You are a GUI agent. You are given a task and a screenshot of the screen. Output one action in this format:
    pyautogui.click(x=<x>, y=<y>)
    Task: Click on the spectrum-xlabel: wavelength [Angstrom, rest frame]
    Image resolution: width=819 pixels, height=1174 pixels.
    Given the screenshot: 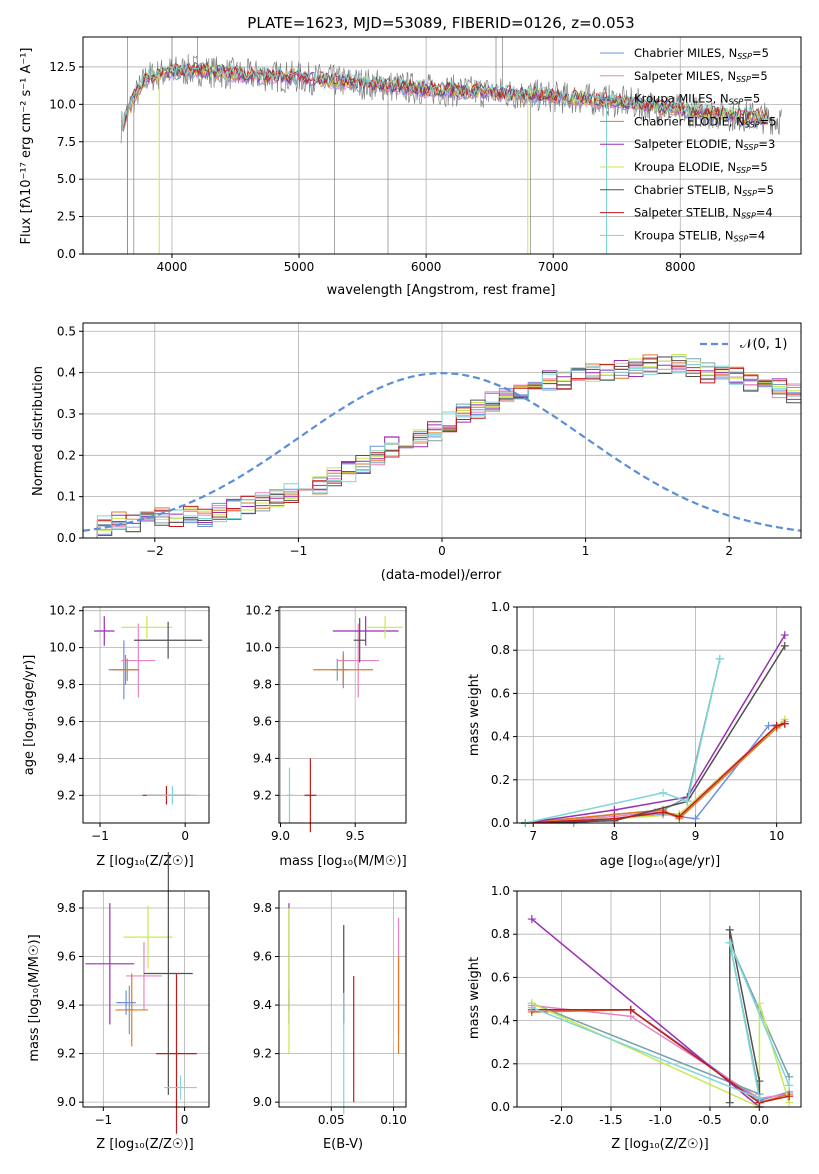 What is the action you would take?
    pyautogui.click(x=441, y=290)
    